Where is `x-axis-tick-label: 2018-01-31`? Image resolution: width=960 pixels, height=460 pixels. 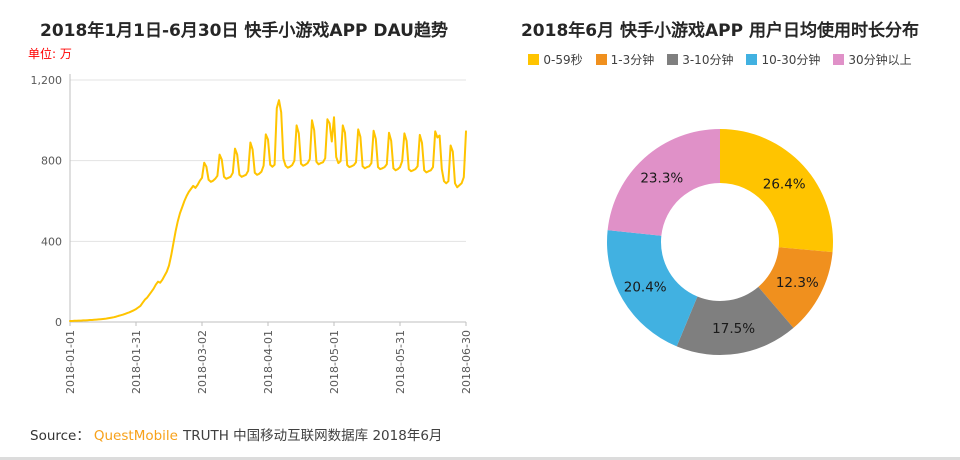
x-axis-tick-label: 2018-01-31 is located at coordinates (136, 362).